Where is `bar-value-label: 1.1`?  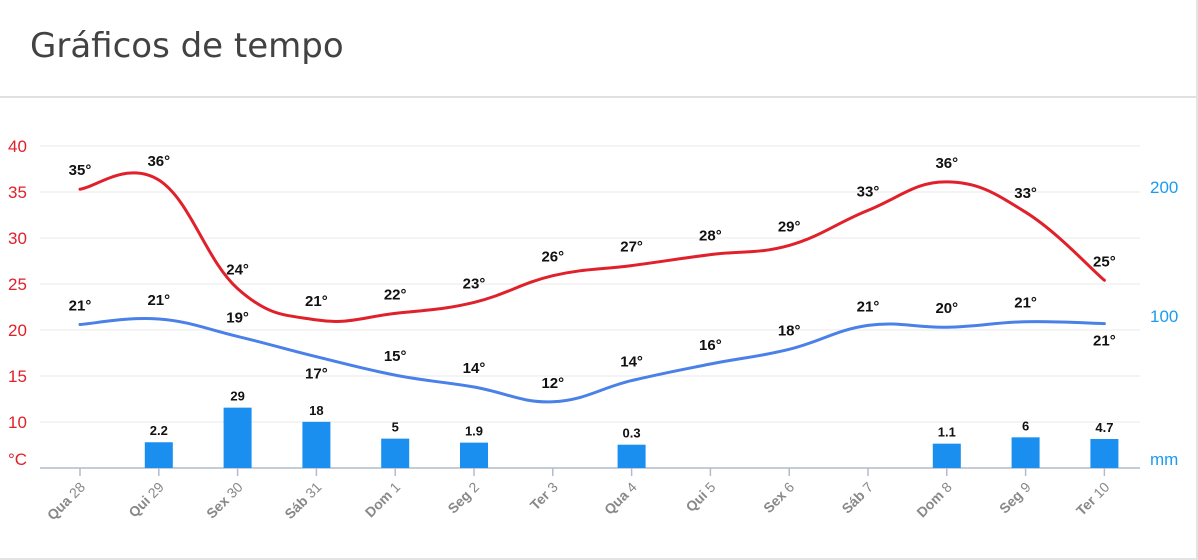 bar-value-label: 1.1 is located at coordinates (947, 432).